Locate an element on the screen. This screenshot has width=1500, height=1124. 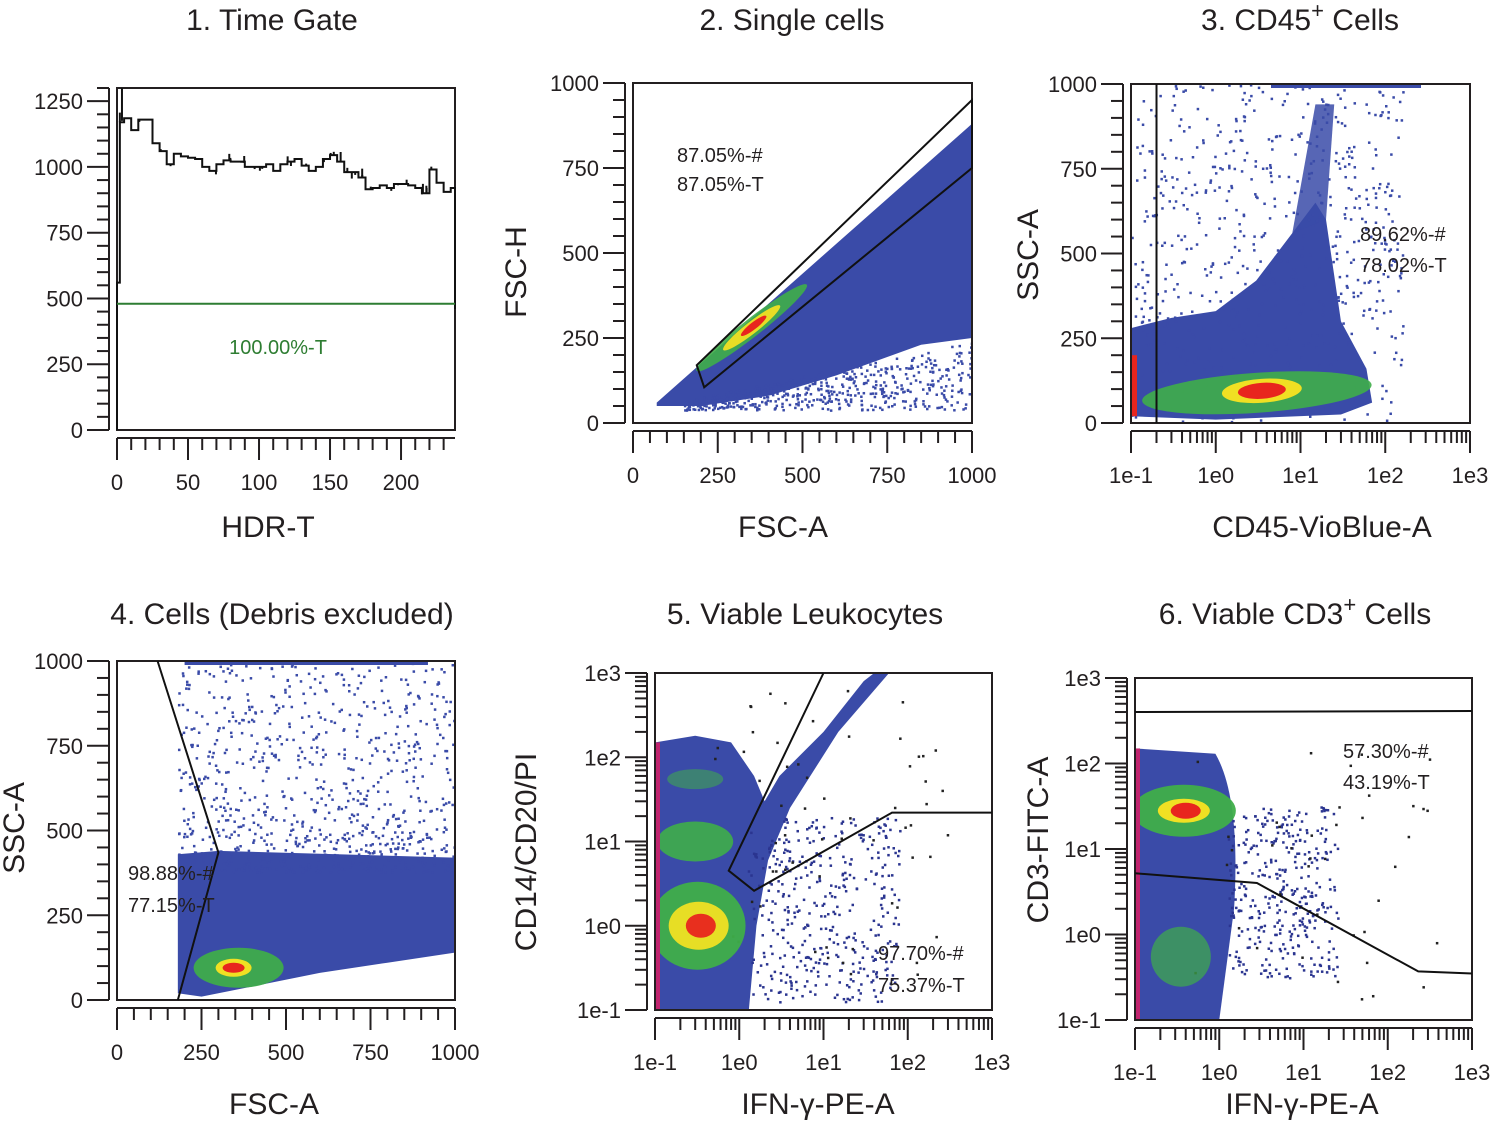
plot-frame is located at coordinates (286, 259).